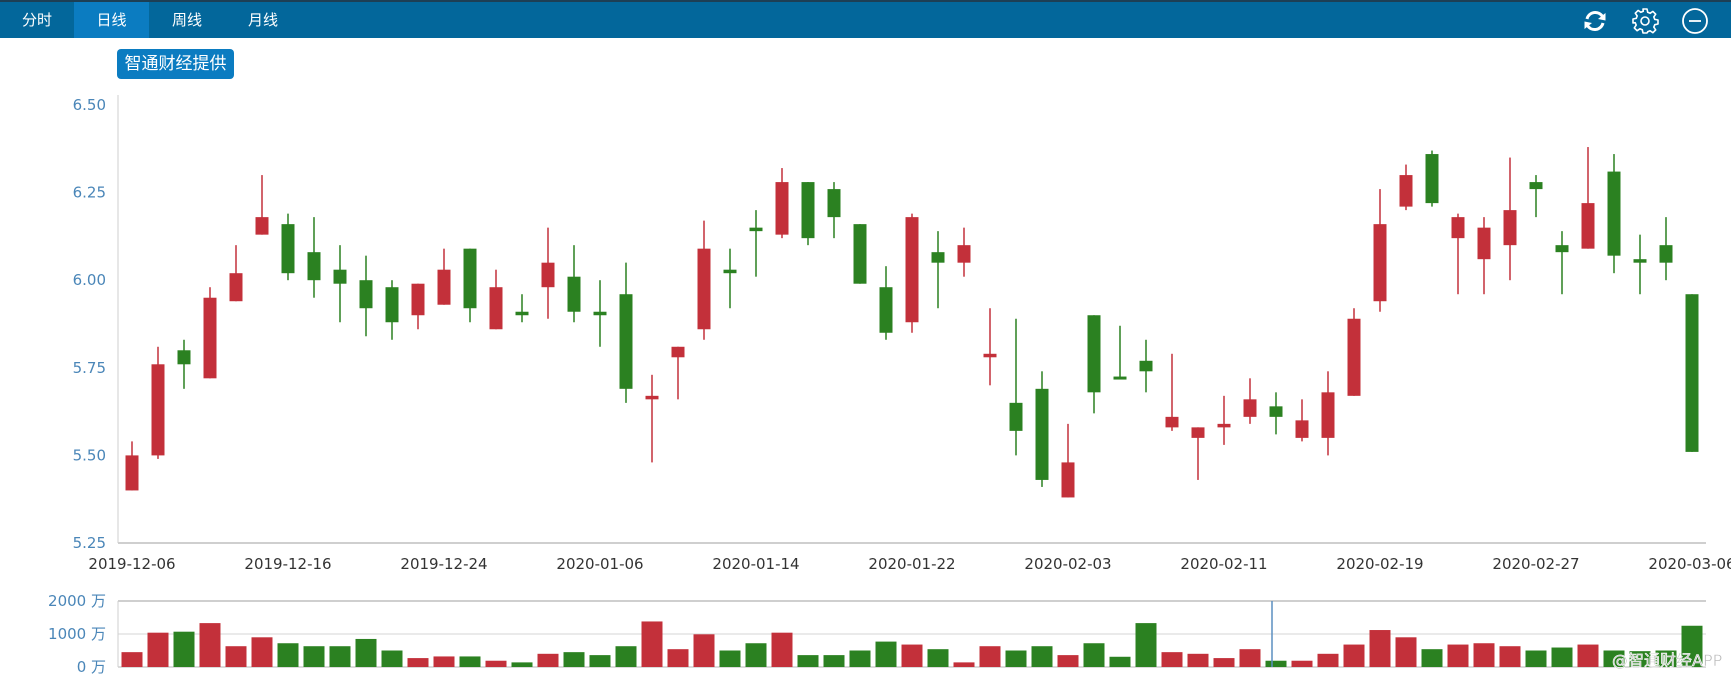  I want to click on x-tick-label: 2020-01-06, so click(599, 564).